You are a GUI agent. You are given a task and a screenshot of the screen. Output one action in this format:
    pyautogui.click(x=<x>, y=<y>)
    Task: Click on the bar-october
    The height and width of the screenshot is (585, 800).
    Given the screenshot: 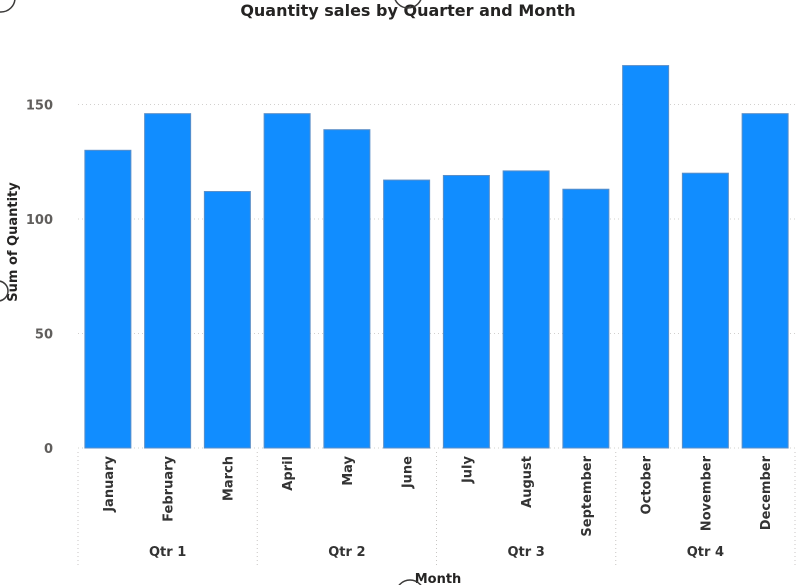 What is the action you would take?
    pyautogui.click(x=646, y=257)
    